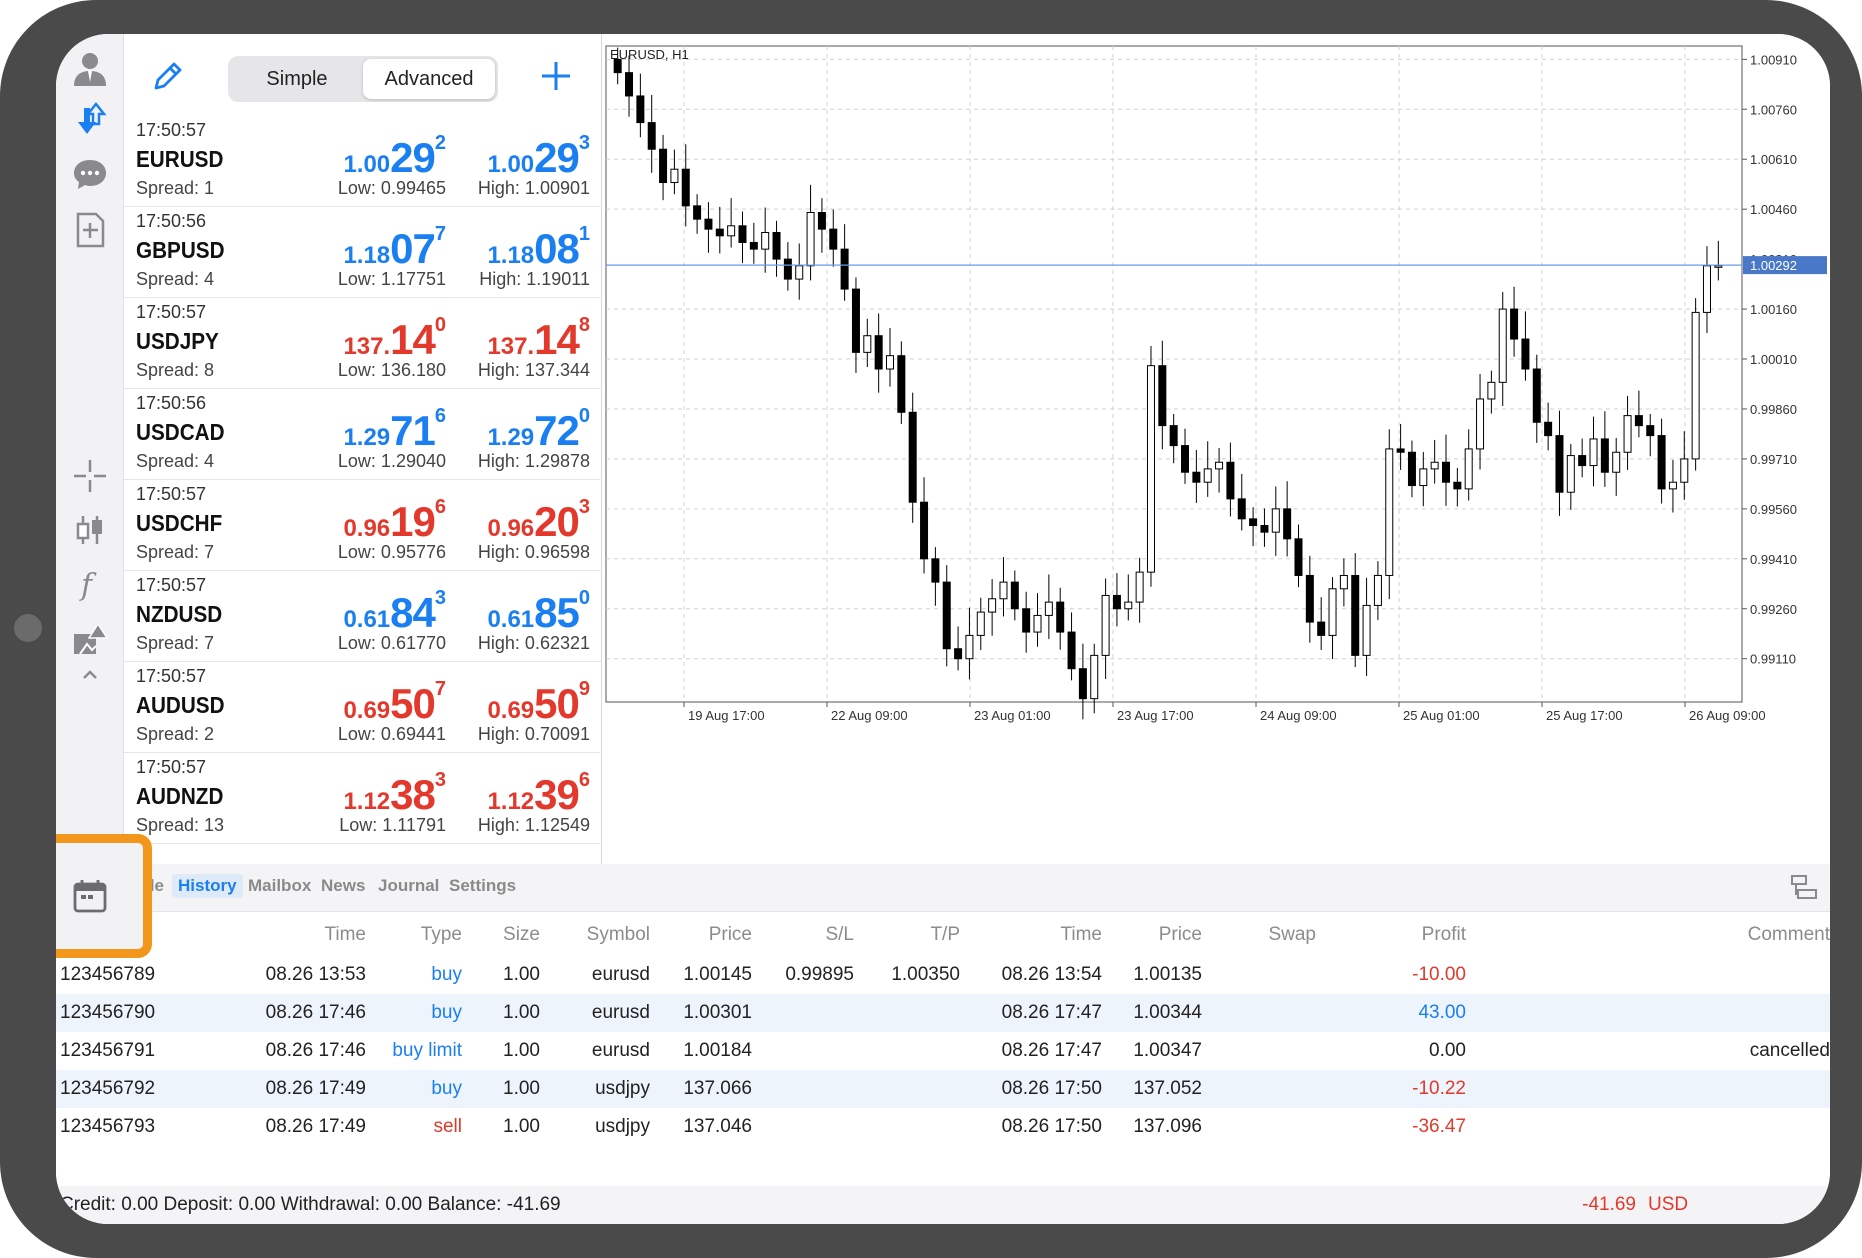 The image size is (1862, 1258). What do you see at coordinates (409, 885) in the screenshot?
I see `tab-journal: Journal` at bounding box center [409, 885].